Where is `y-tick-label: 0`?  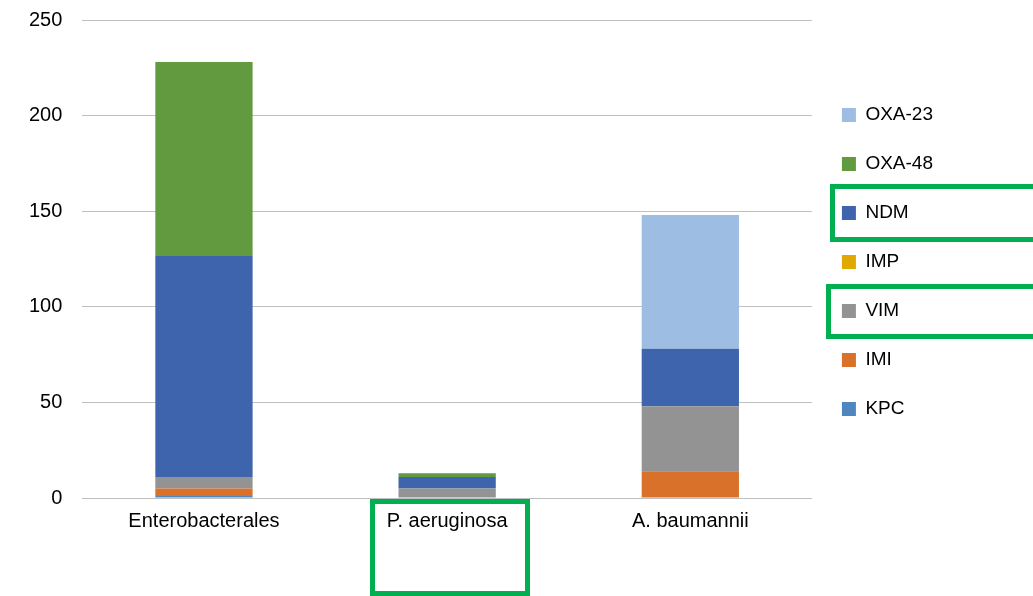 y-tick-label: 0 is located at coordinates (57, 496).